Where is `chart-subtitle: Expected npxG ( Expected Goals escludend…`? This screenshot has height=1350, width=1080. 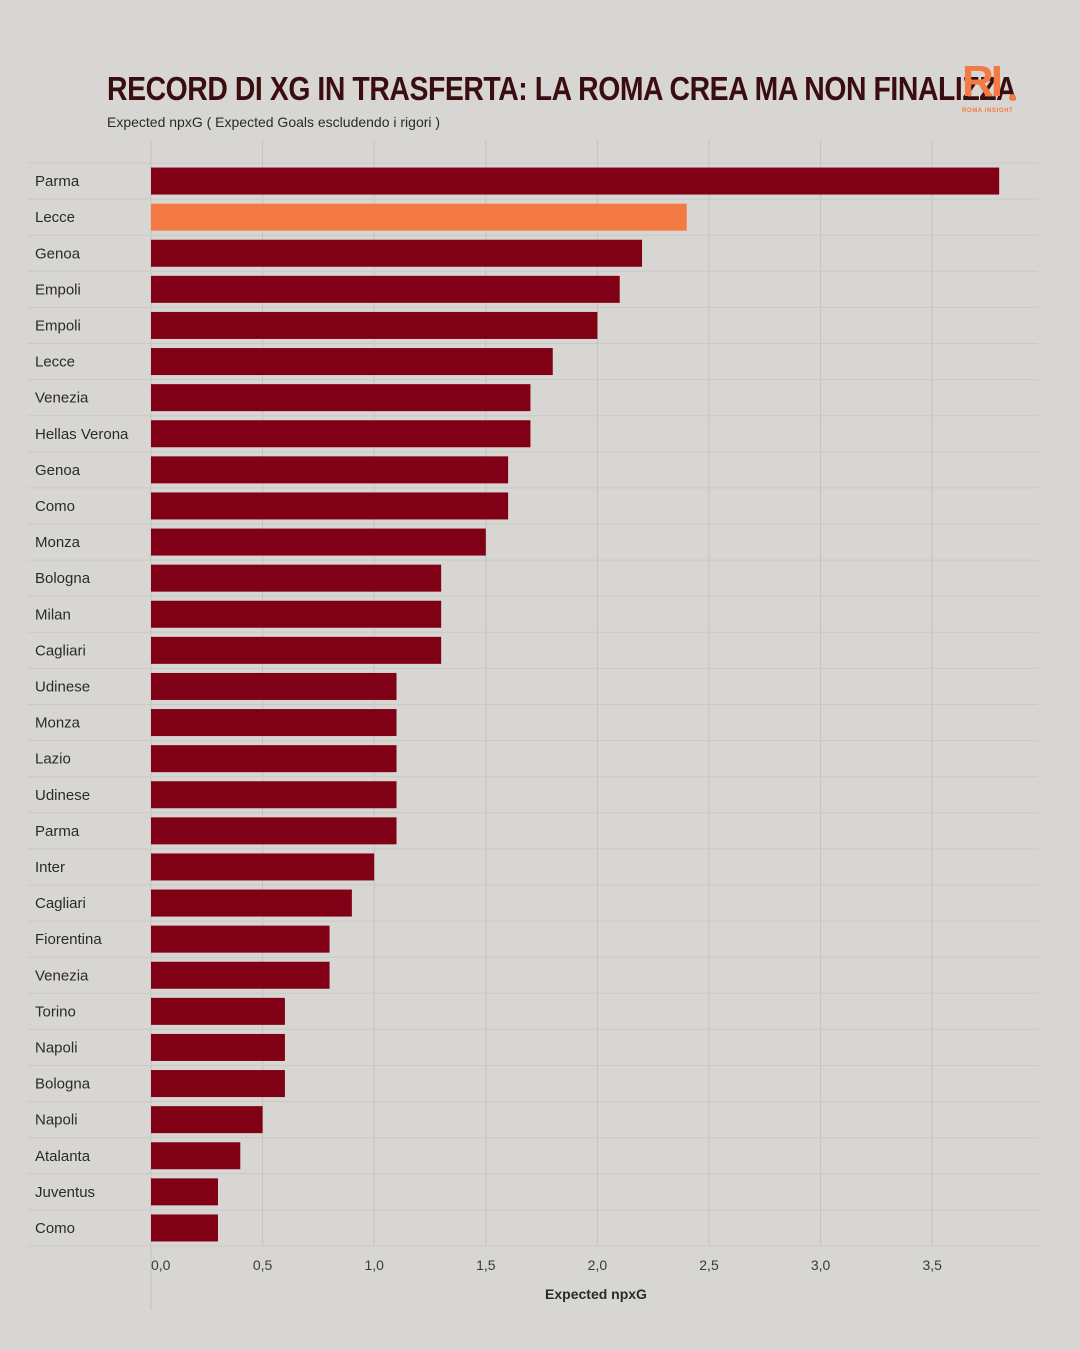 chart-subtitle: Expected npxG ( Expected Goals escludend… is located at coordinates (274, 122).